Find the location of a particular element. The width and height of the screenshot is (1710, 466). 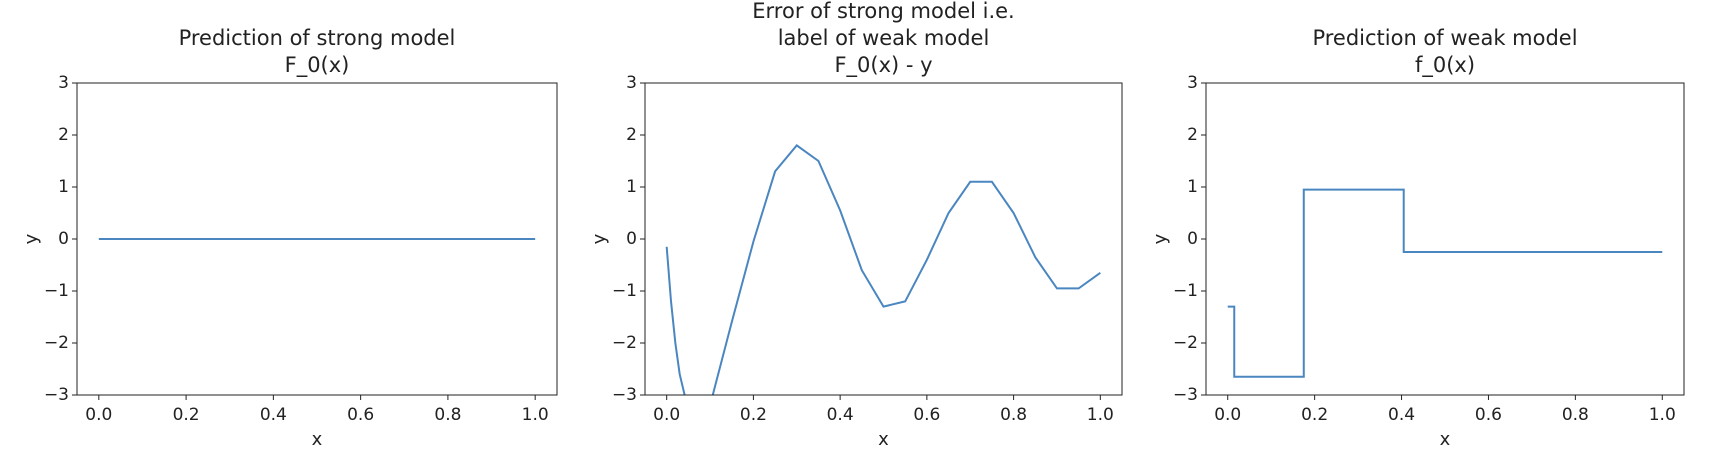

chart-title: f_0(x) is located at coordinates (1445, 65).